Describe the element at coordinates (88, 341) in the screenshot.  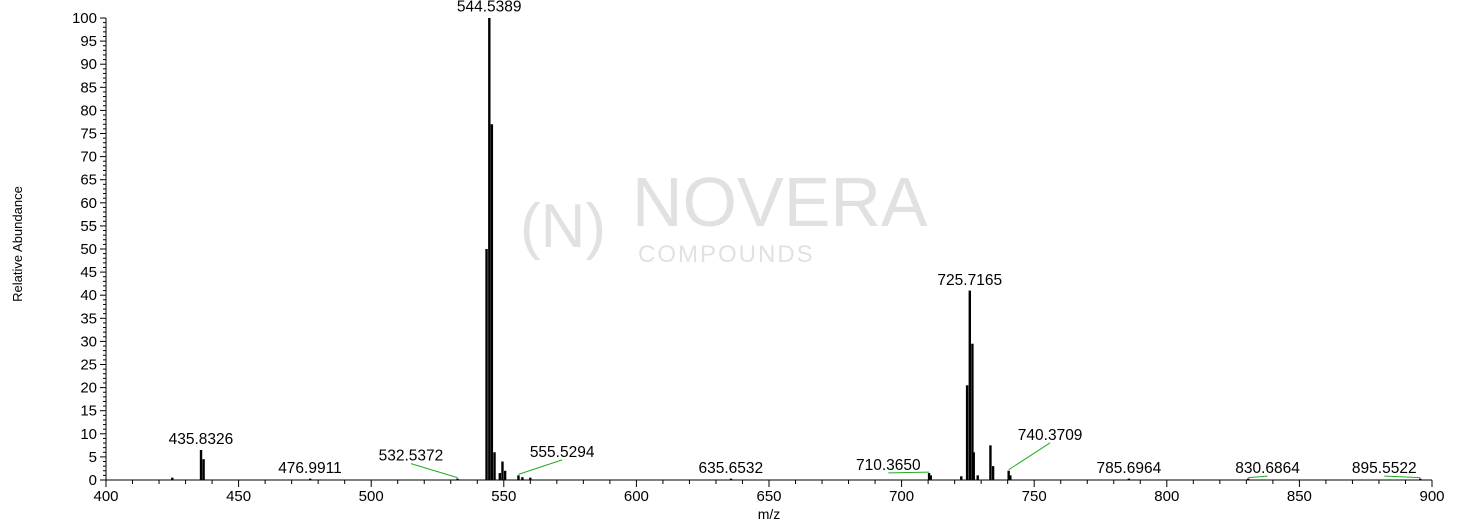
I see `y-tick-label: 30` at that location.